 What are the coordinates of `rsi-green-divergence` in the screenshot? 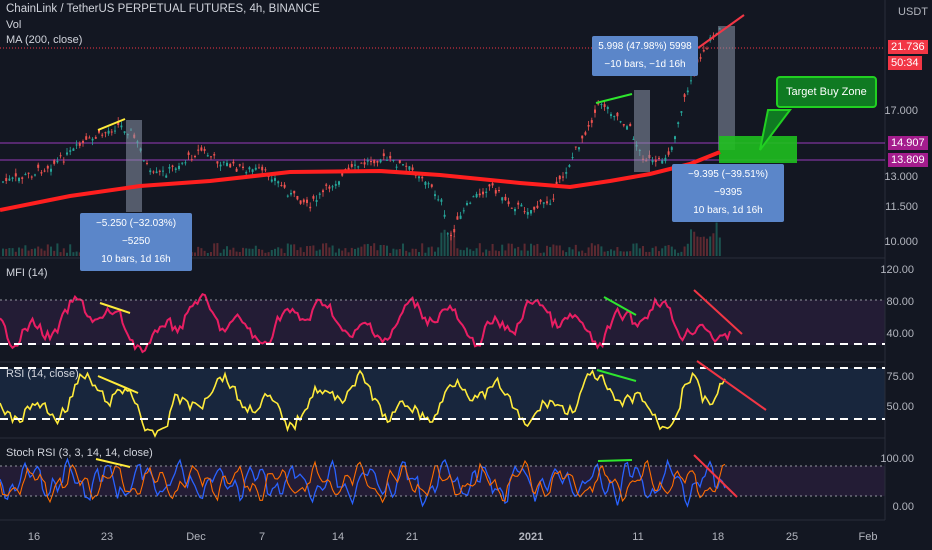 It's located at (616, 375).